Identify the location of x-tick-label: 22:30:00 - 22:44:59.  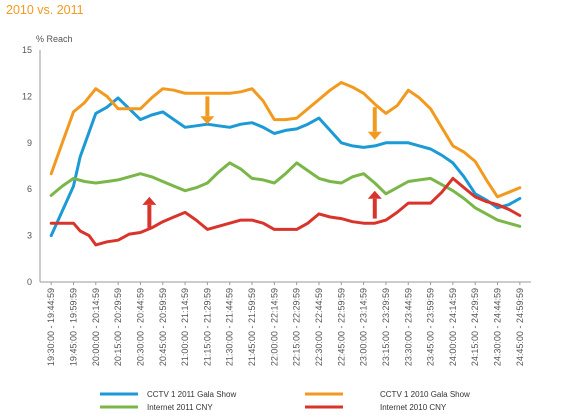
(319, 327).